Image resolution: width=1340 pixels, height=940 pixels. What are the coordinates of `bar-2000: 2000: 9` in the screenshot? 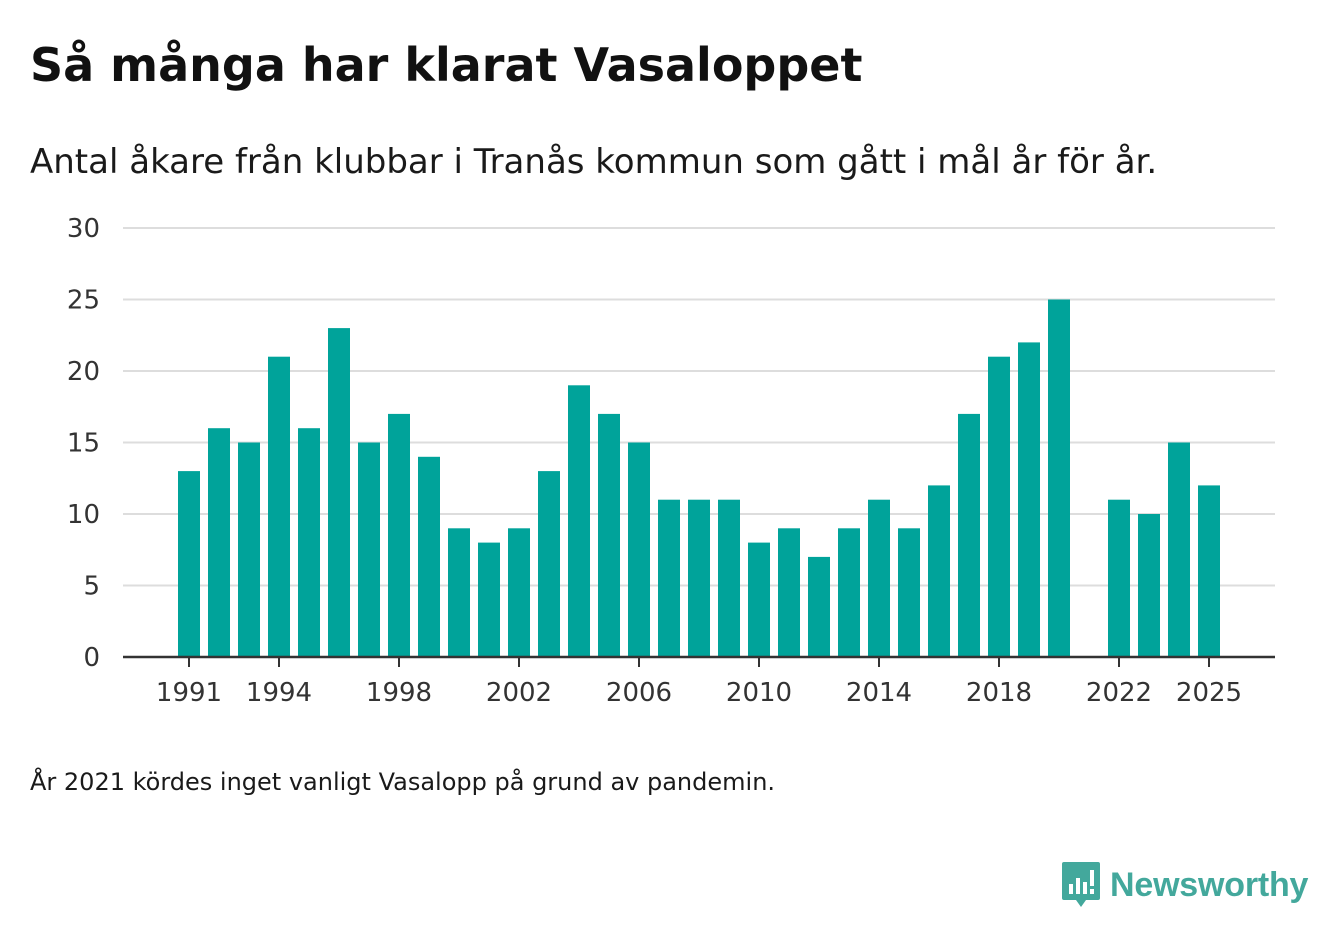 It's located at (459, 592).